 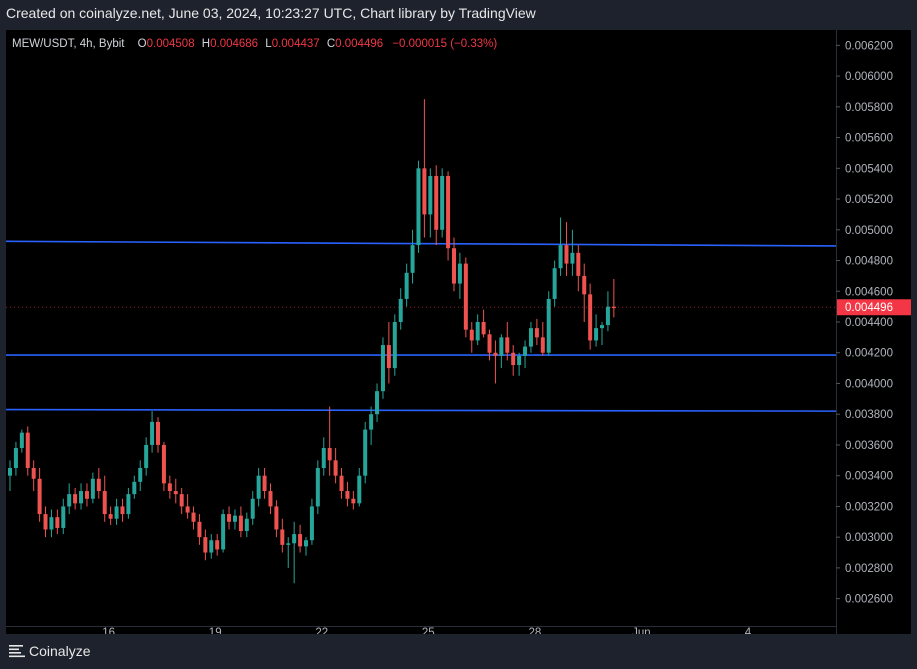 I want to click on y-tick-label: 0.004000, so click(x=869, y=384).